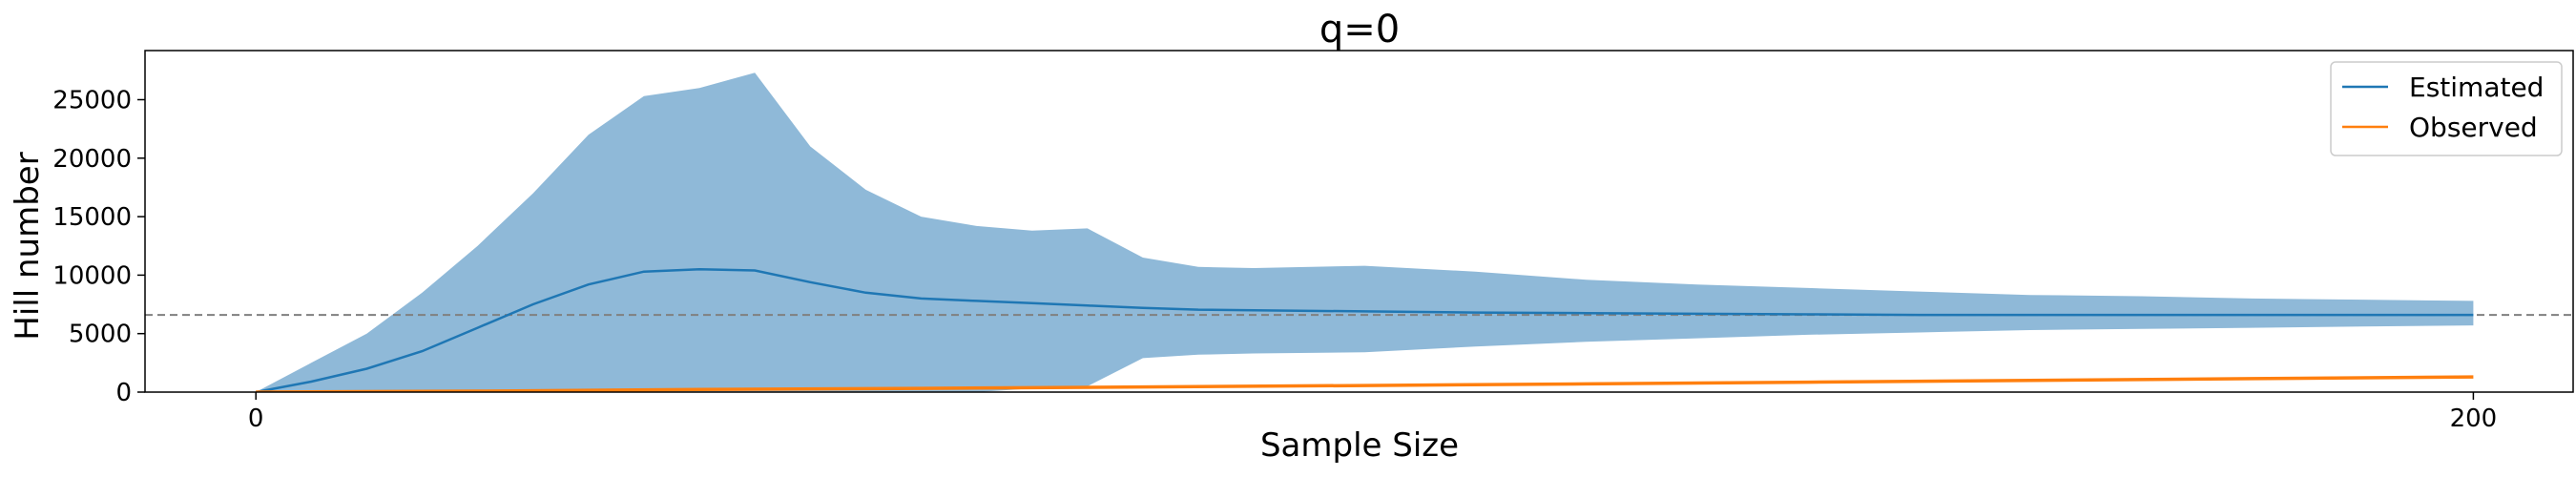  I want to click on y-tick-label: 0, so click(123, 393).